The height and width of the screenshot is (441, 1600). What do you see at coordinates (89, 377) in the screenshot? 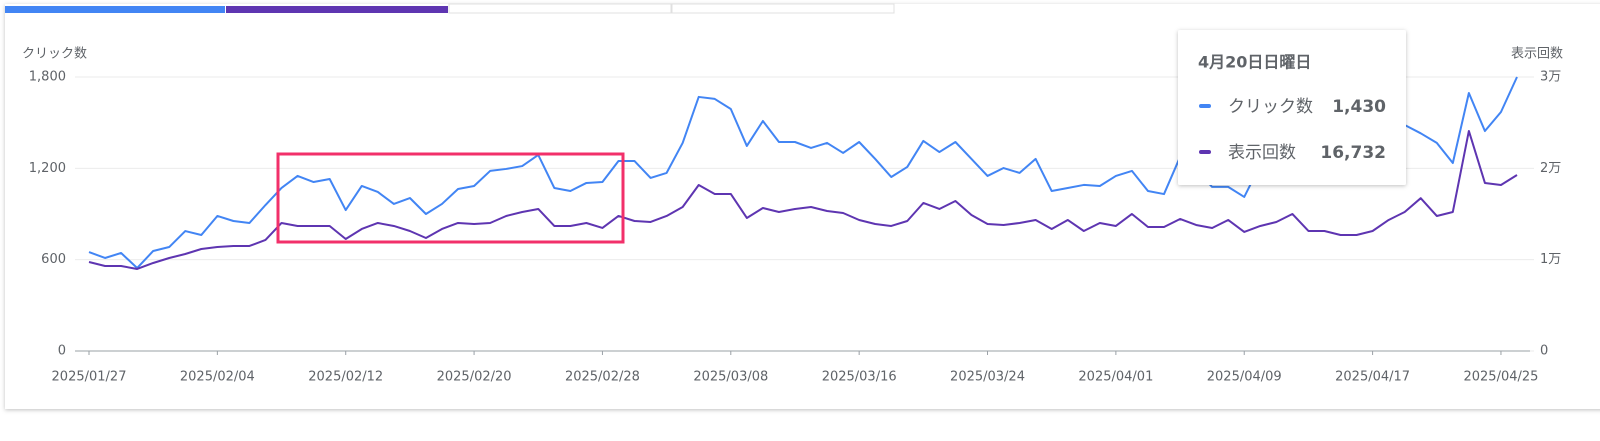
I see `x-tick-label: 2025/01/27` at bounding box center [89, 377].